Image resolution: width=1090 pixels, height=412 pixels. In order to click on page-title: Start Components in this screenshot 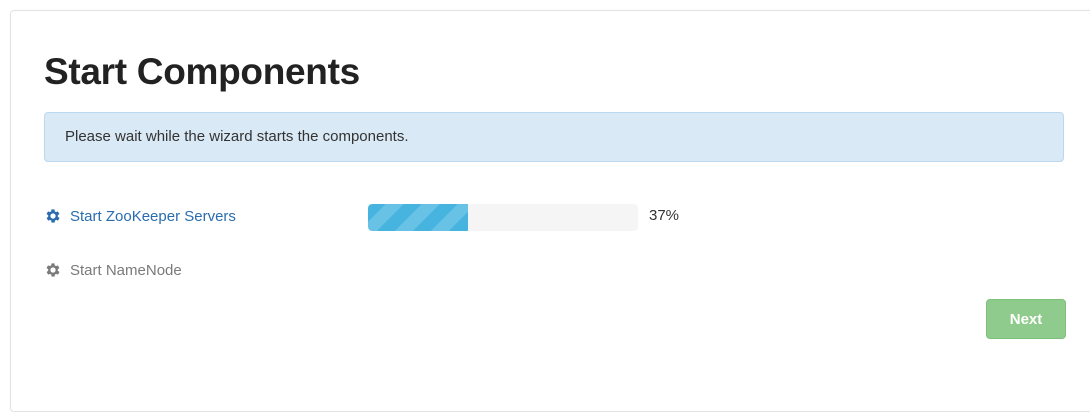, I will do `click(202, 71)`.